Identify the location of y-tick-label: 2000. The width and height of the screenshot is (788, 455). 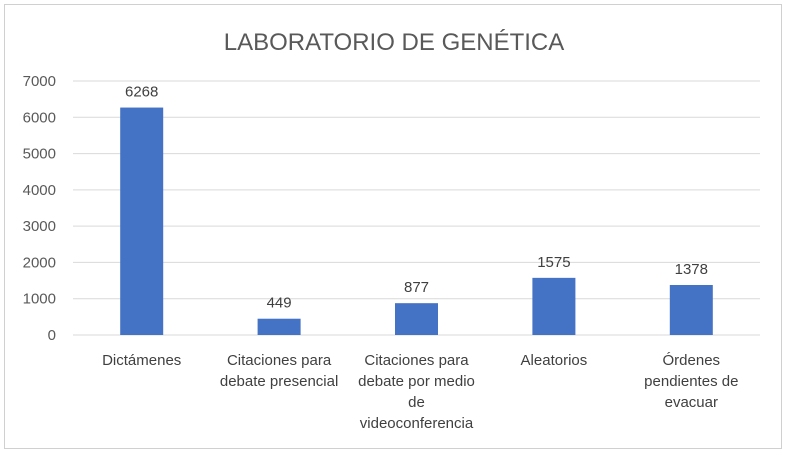
(39, 262).